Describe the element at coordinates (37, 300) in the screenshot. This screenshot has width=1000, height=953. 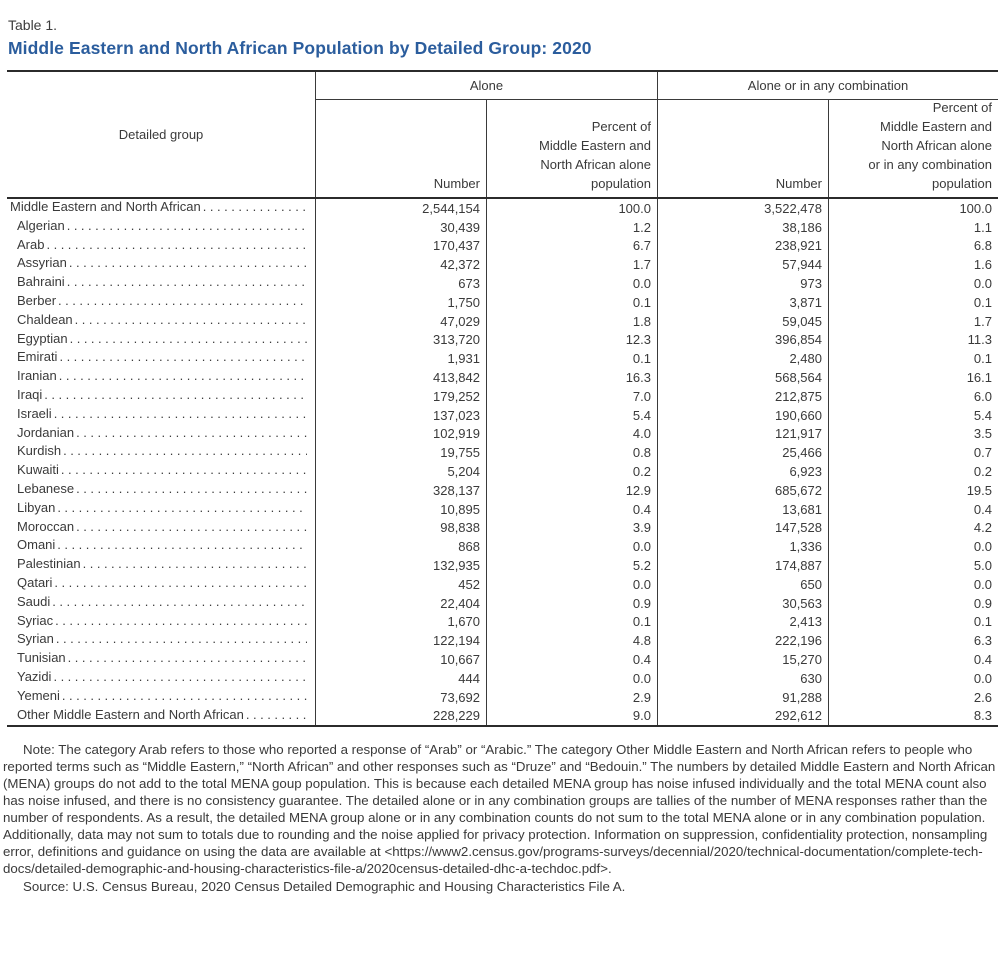
I see `group-name: Berber` at that location.